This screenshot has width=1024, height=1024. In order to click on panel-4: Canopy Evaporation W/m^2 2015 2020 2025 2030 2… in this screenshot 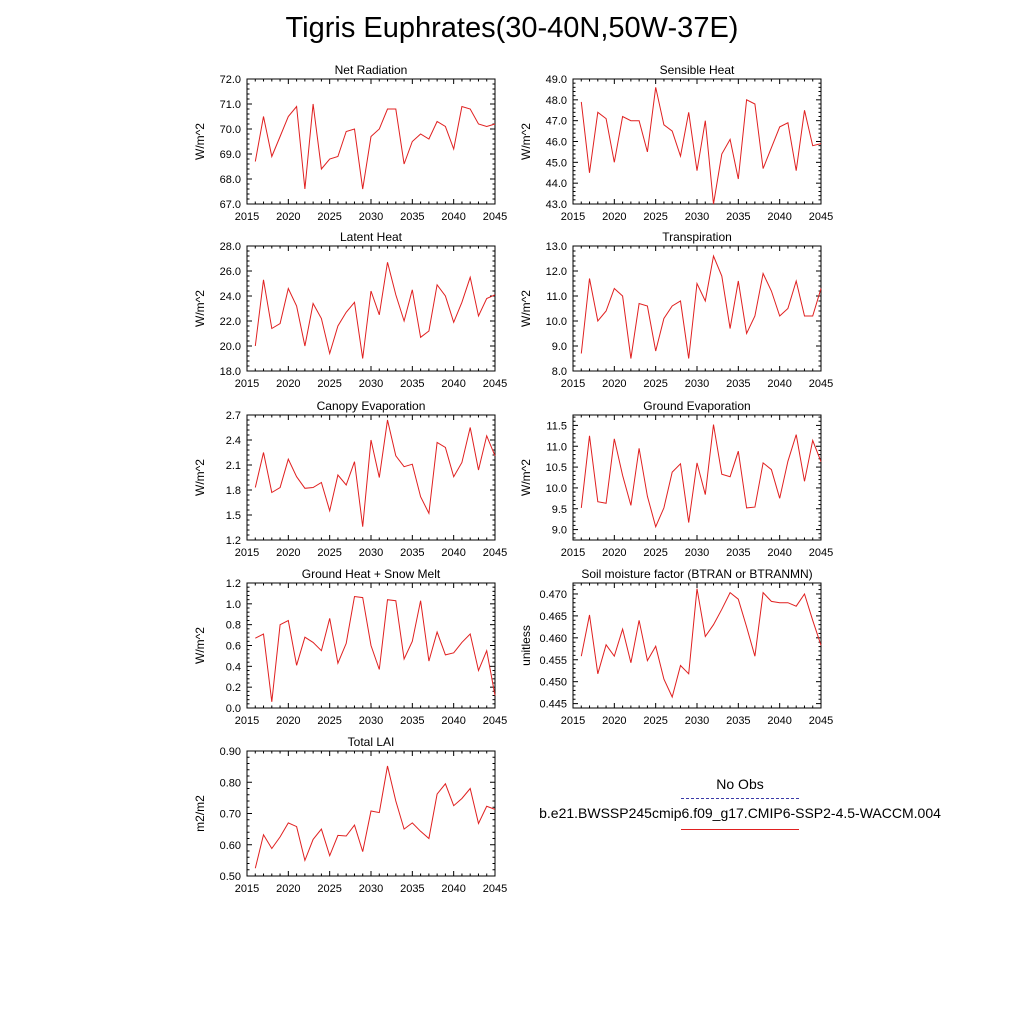, I will do `click(350, 479)`.